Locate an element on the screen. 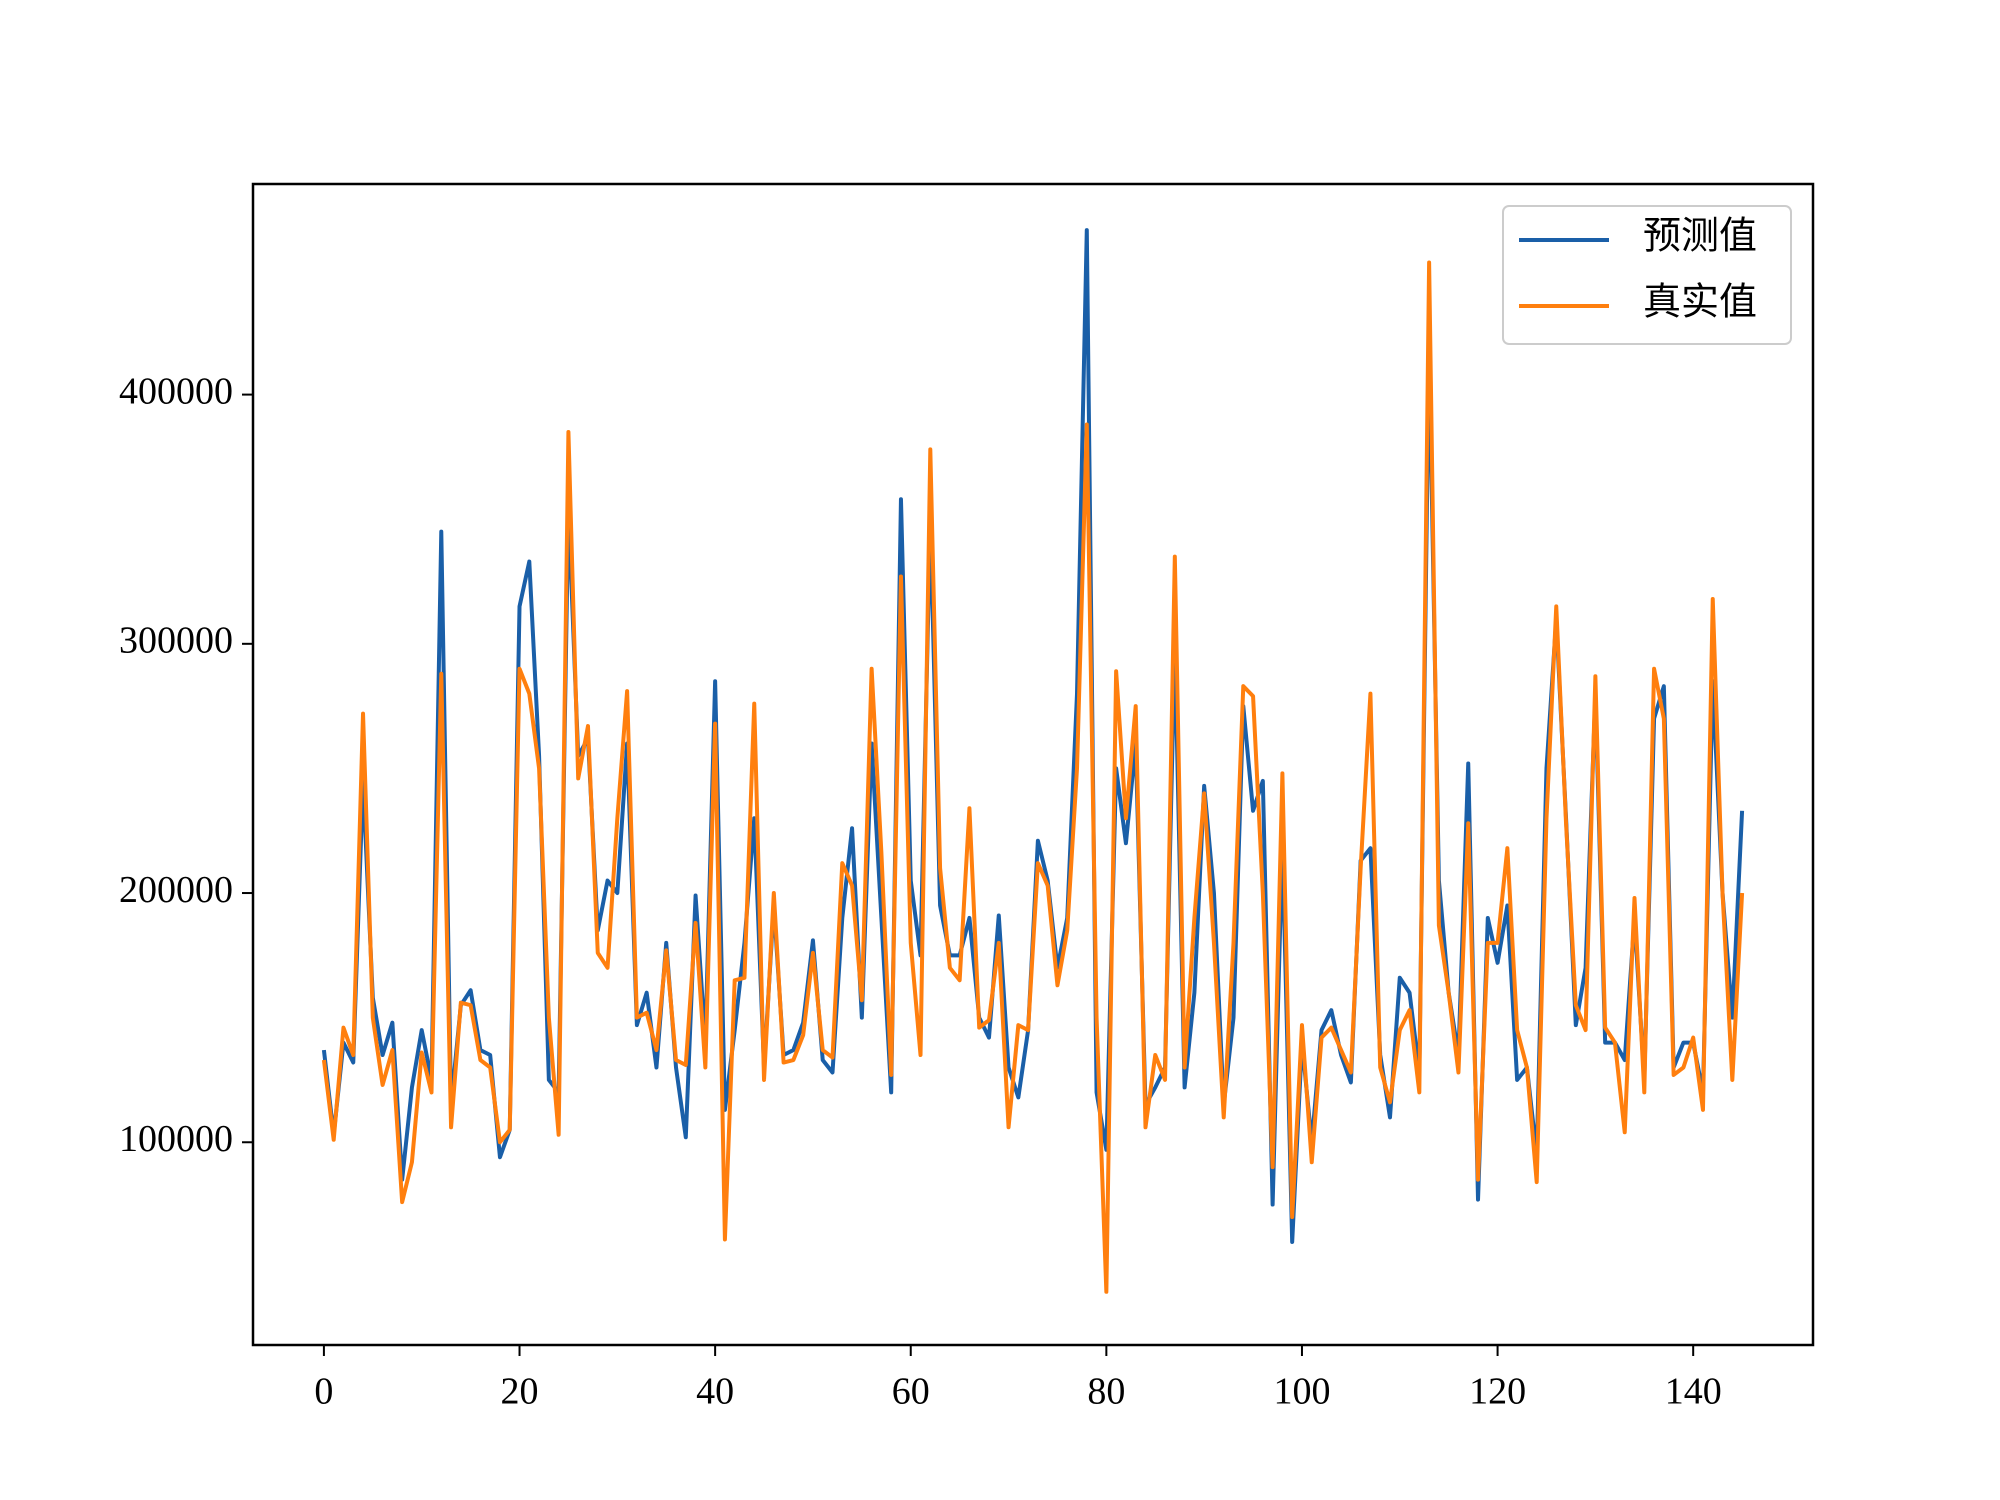  y-tick-label: 400000 is located at coordinates (176, 391).